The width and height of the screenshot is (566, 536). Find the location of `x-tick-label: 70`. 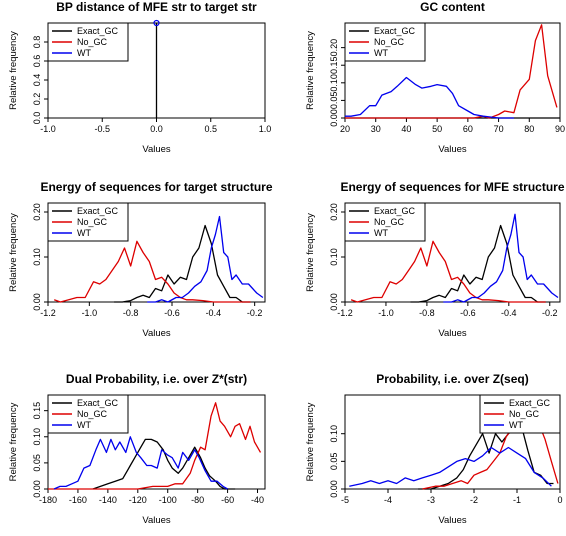

x-tick-label: 70 is located at coordinates (499, 129).